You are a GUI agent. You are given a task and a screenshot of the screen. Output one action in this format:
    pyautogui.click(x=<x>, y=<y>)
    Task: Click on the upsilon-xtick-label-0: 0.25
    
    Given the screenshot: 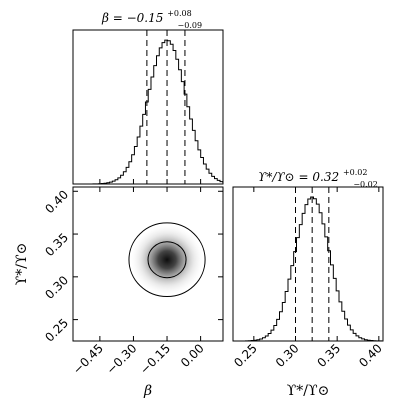 What is the action you would take?
    pyautogui.click(x=245, y=355)
    